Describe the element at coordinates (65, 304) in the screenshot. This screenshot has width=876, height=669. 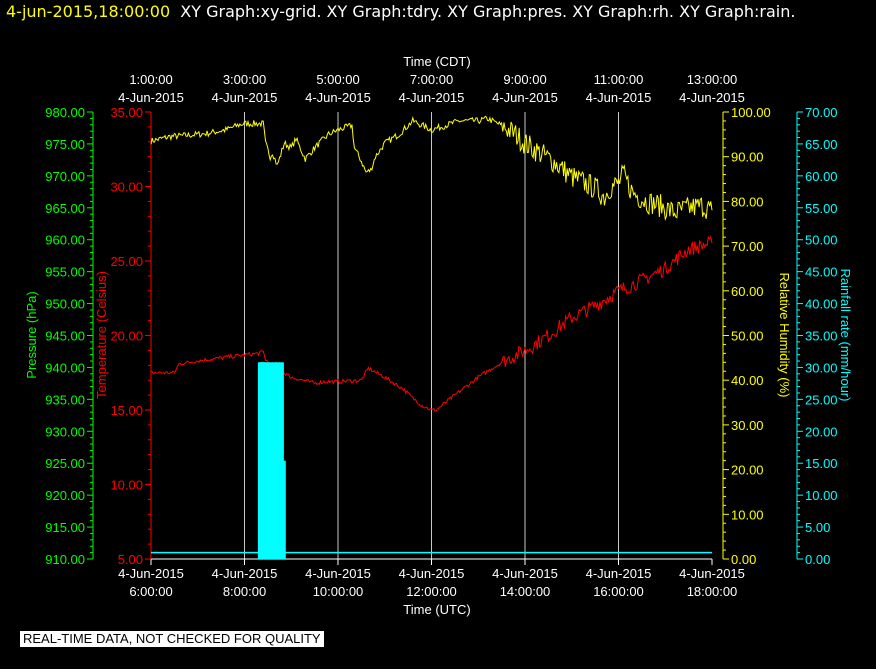
I see `pressure-axis-tick-label: 950.00` at that location.